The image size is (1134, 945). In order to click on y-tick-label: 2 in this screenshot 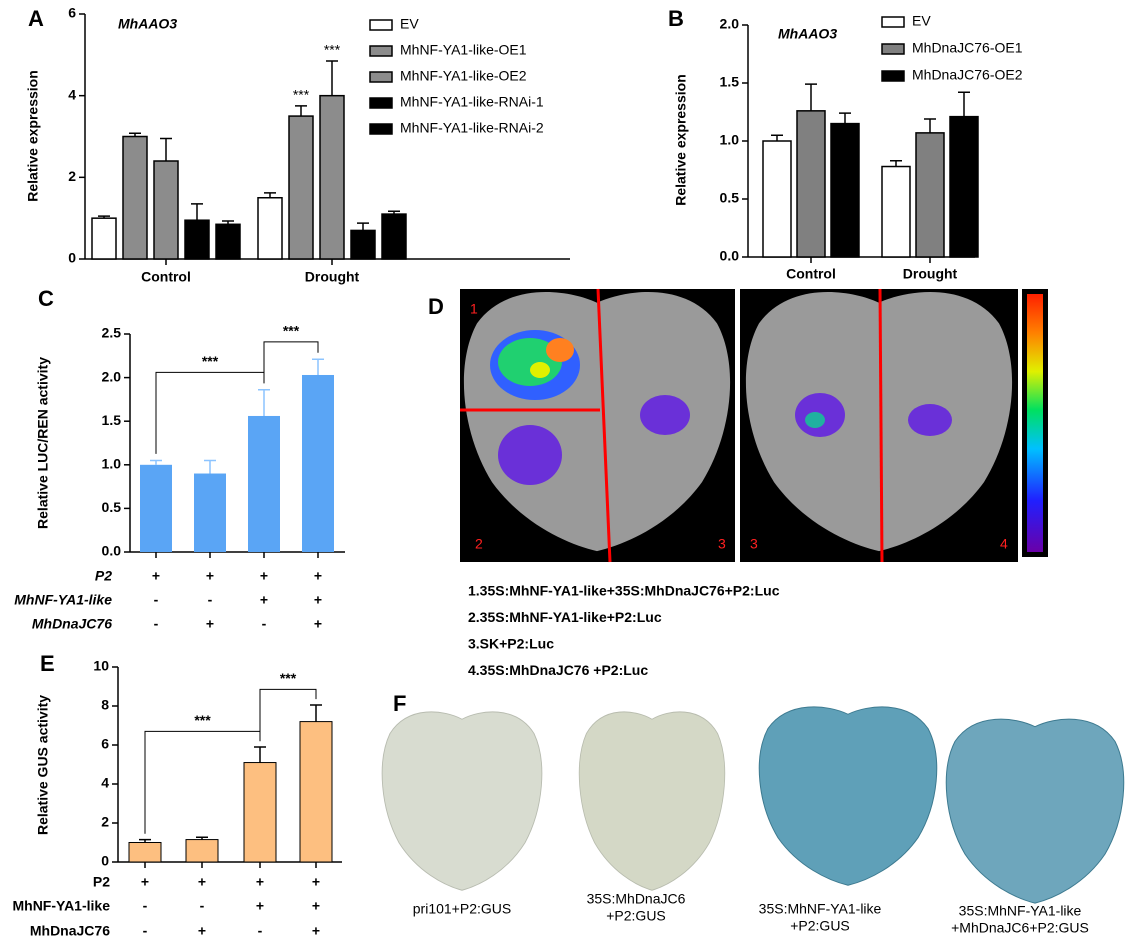, I will do `click(105, 822)`.